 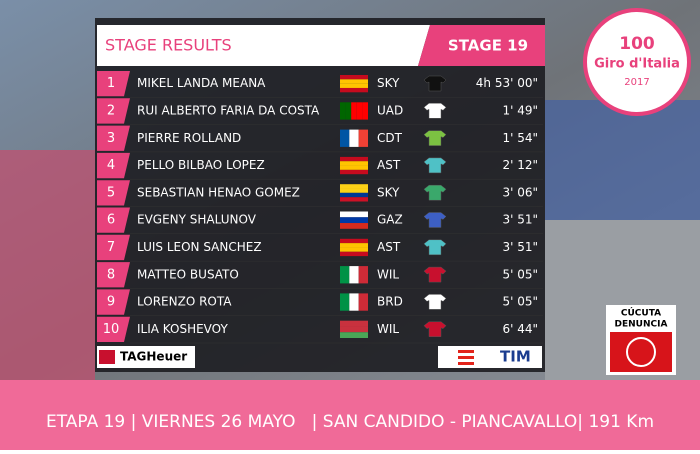 What do you see at coordinates (107, 357) in the screenshot?
I see `tag-shield` at bounding box center [107, 357].